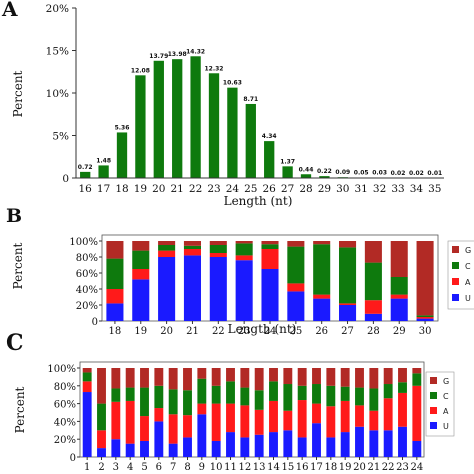  What do you see at coordinates (244, 467) in the screenshot?
I see `panel-c-xtick-label: 12` at bounding box center [244, 467].